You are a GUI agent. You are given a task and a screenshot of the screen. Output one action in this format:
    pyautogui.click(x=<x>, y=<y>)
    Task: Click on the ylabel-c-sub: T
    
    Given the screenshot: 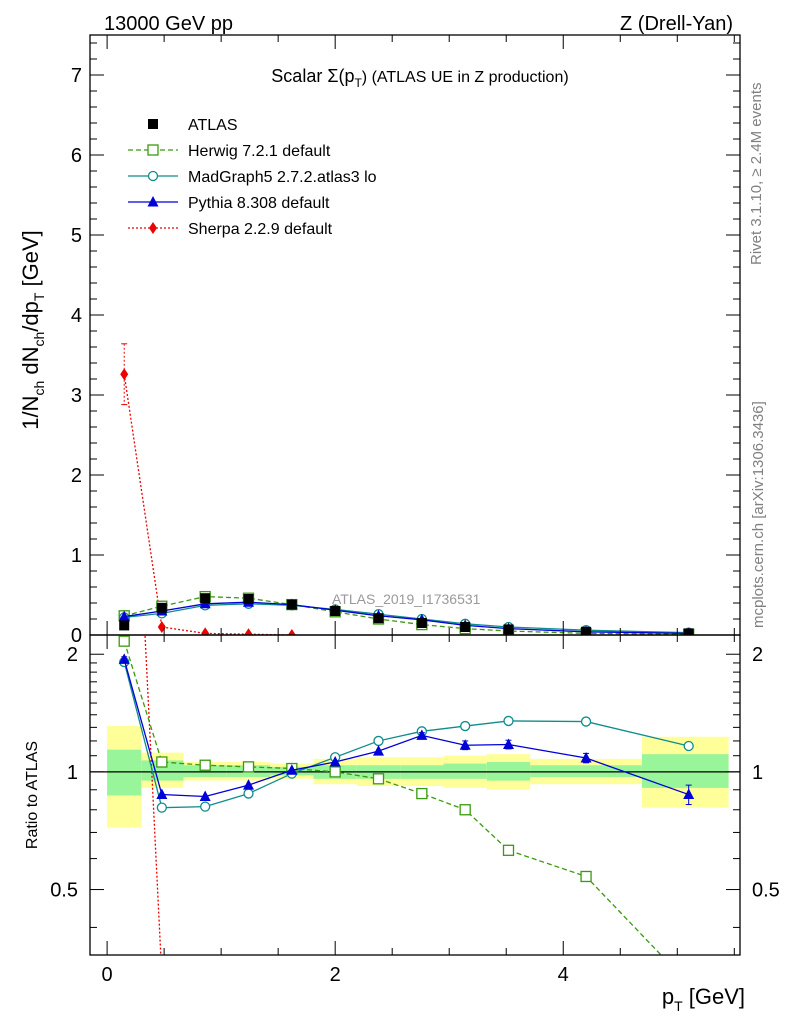 What is the action you would take?
    pyautogui.click(x=39, y=296)
    